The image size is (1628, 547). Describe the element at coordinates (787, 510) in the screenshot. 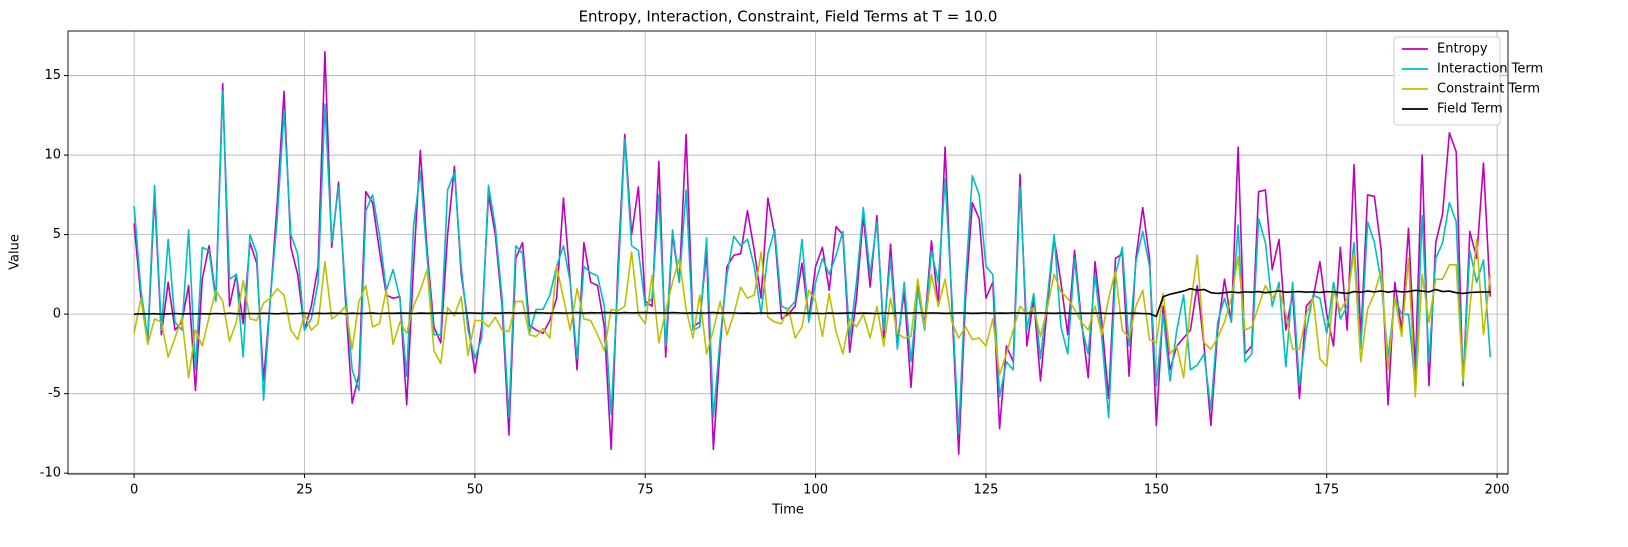

I see `x-axis-label: Time` at that location.